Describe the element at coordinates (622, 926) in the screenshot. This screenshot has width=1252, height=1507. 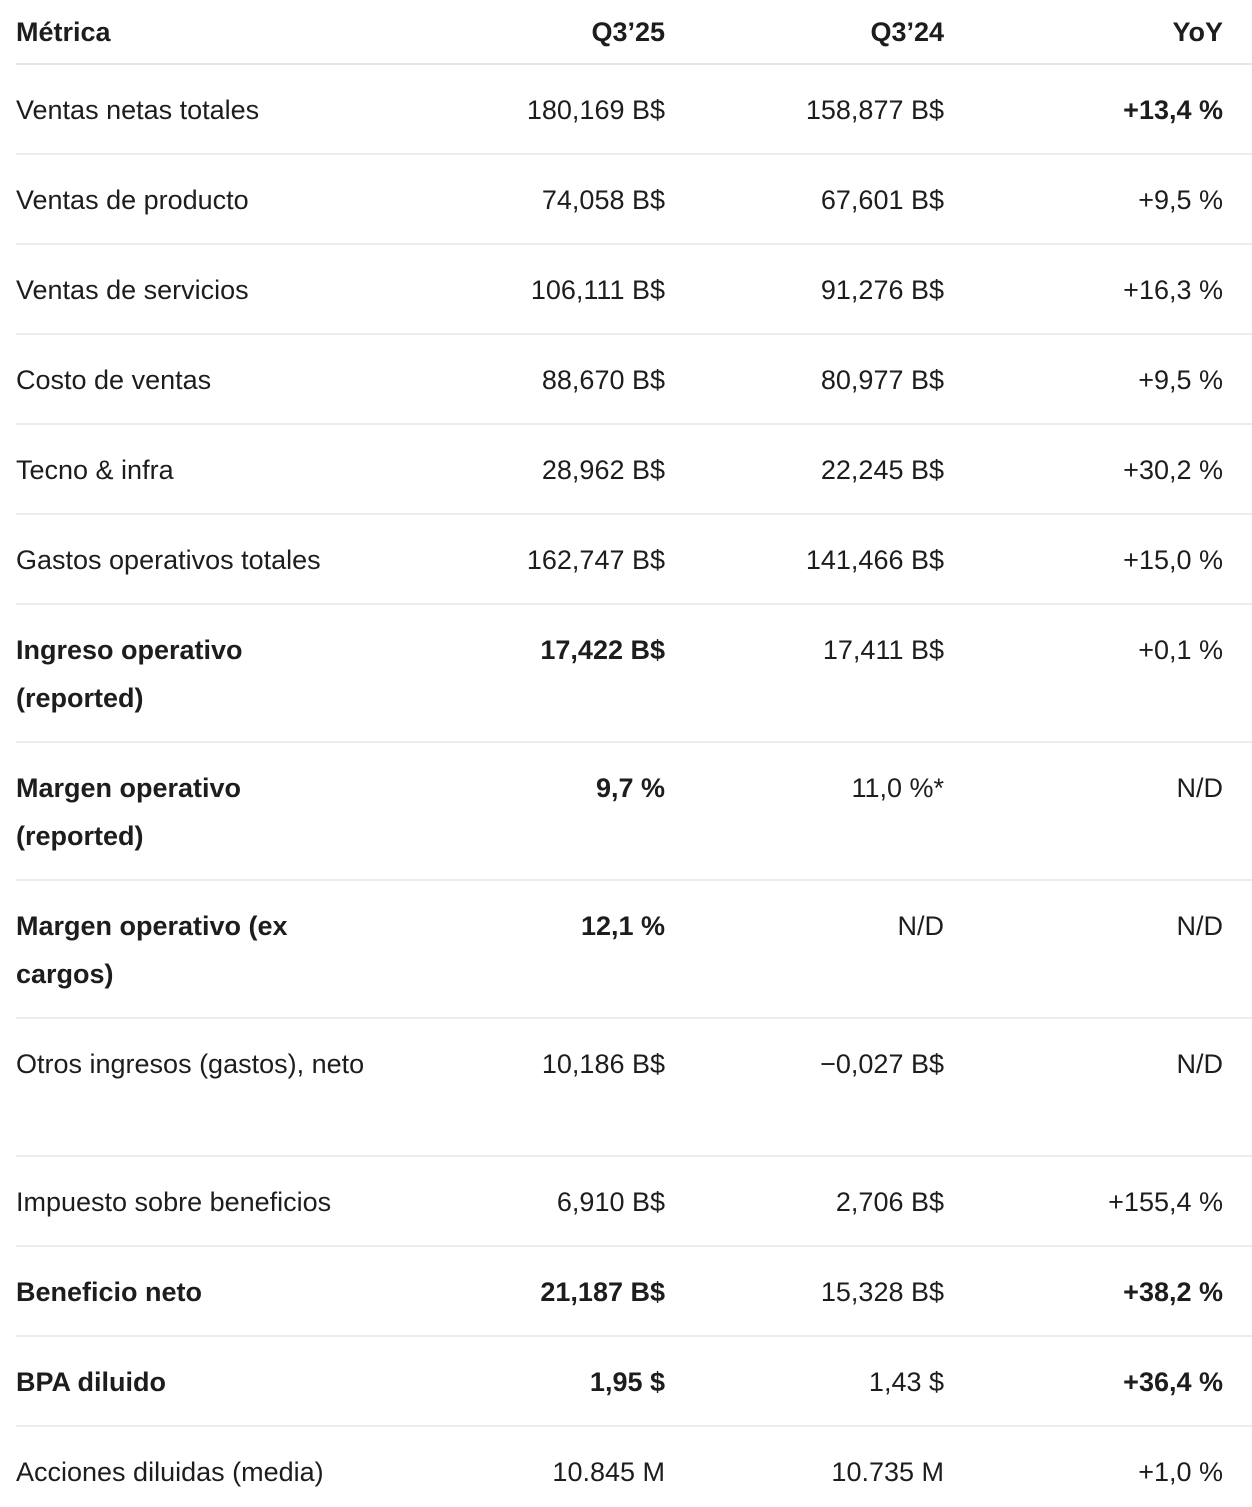
I see `q3-25-value: 12,1 %` at that location.